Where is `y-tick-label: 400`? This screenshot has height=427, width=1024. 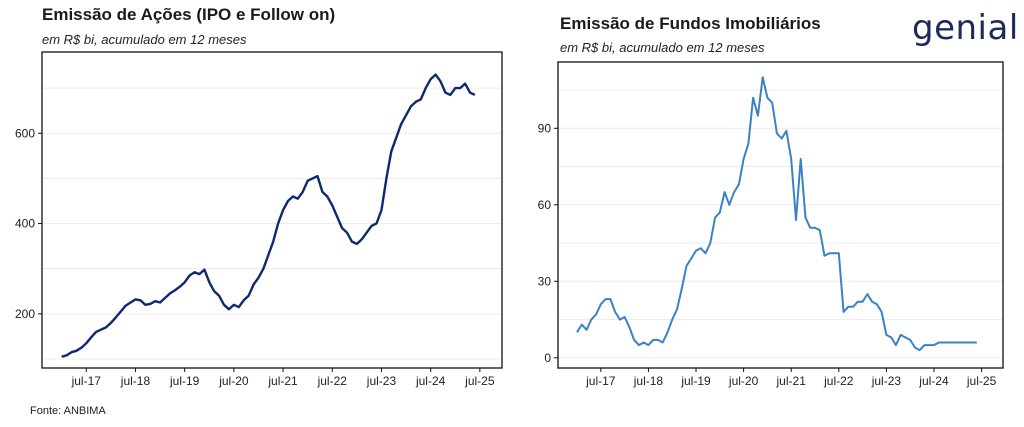
y-tick-label: 400 is located at coordinates (25, 224).